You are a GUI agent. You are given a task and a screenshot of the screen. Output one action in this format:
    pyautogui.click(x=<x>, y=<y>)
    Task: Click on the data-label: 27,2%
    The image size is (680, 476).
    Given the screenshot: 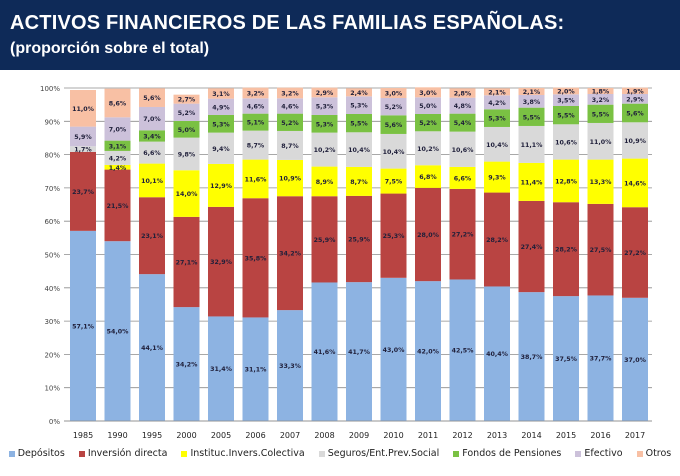 What is the action you would take?
    pyautogui.click(x=635, y=253)
    